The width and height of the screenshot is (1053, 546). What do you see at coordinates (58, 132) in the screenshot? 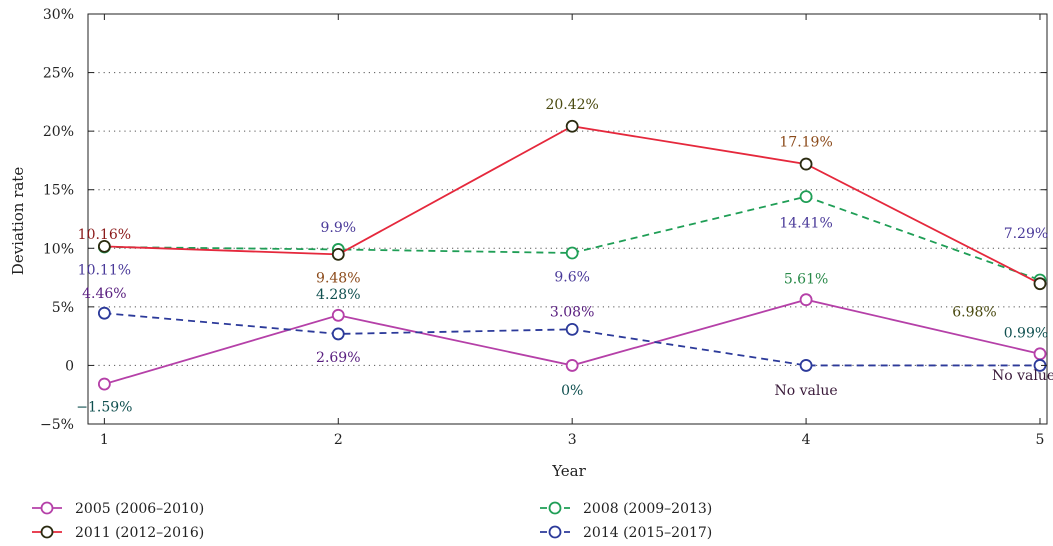
I see `y-tick-label: 20%` at bounding box center [58, 132].